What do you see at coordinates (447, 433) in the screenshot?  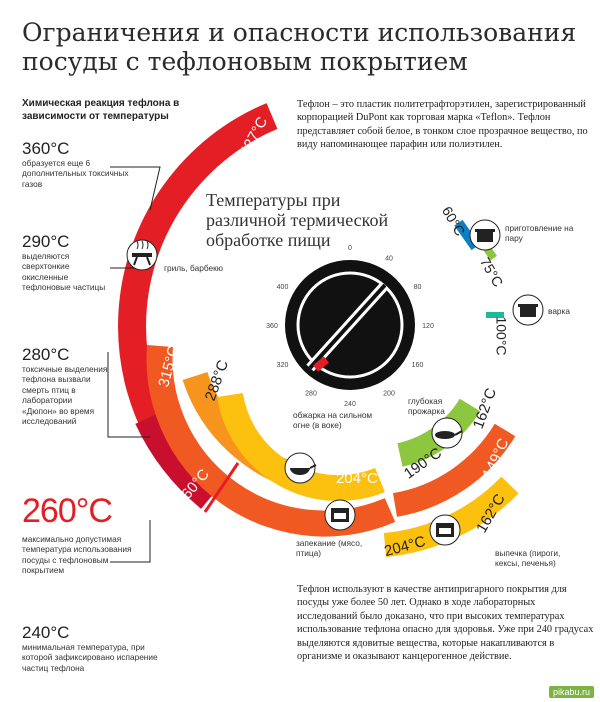 I see `pan-icon` at bounding box center [447, 433].